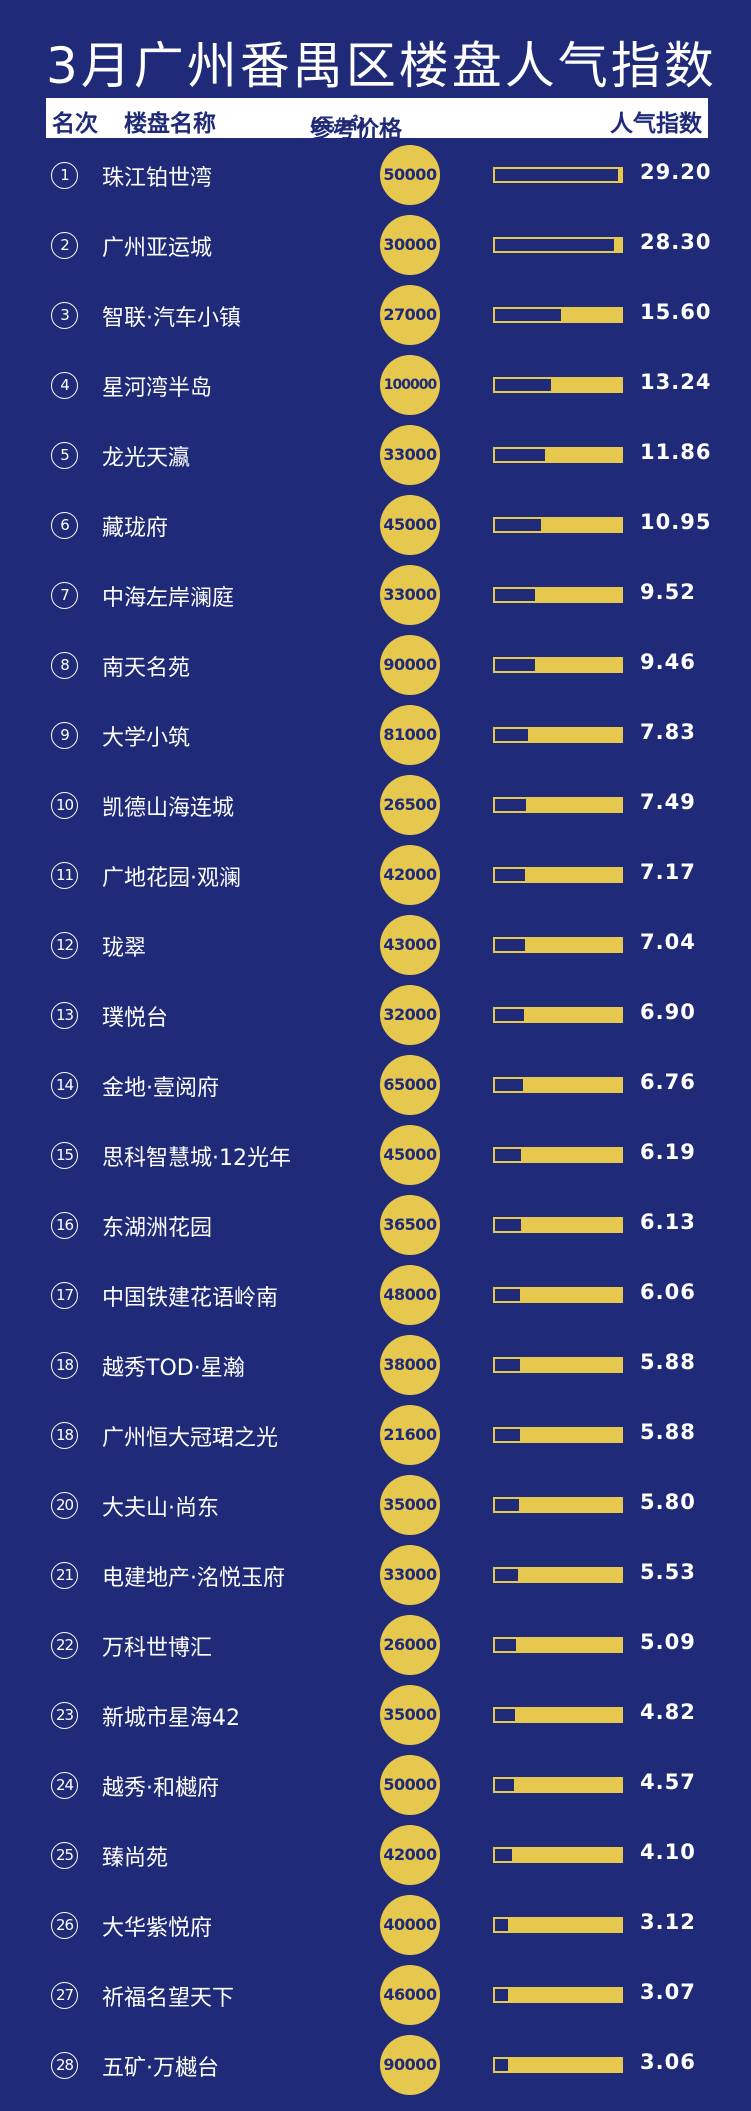 The height and width of the screenshot is (2111, 751). I want to click on rank-badge: 18, so click(64, 1435).